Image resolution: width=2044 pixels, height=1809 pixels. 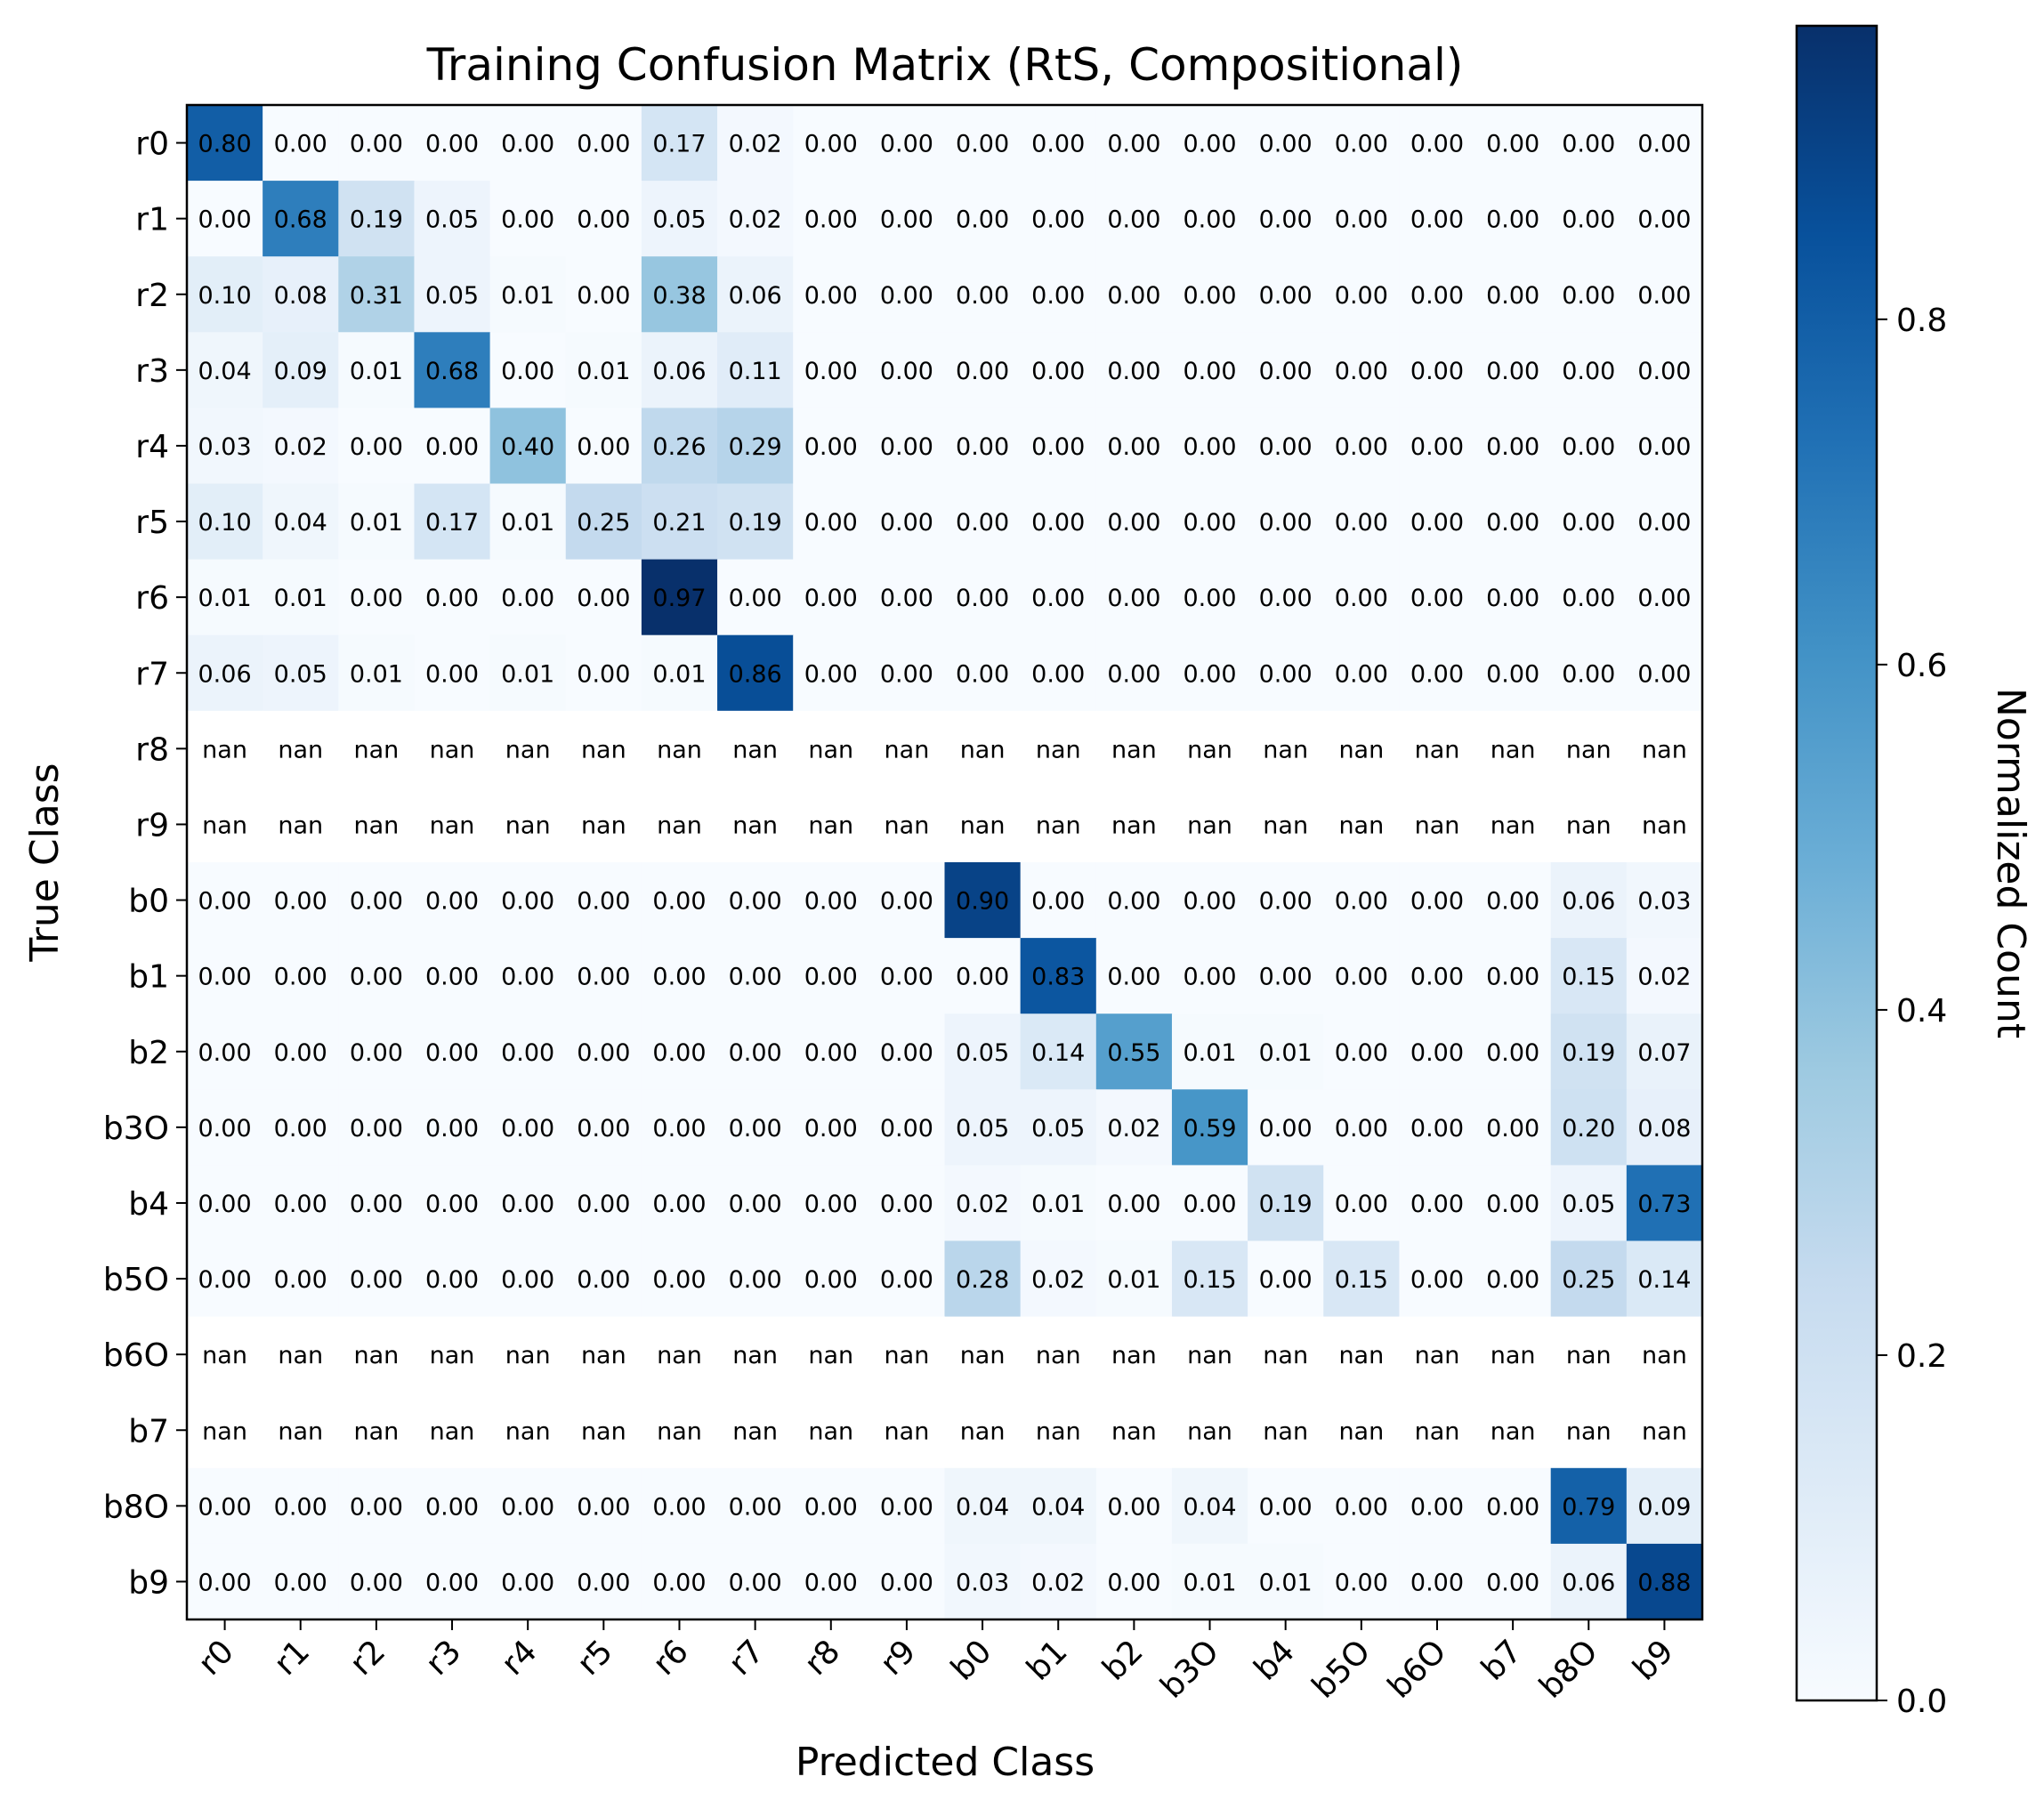 What do you see at coordinates (679, 296) in the screenshot?
I see `cell-value-label: 0.38` at bounding box center [679, 296].